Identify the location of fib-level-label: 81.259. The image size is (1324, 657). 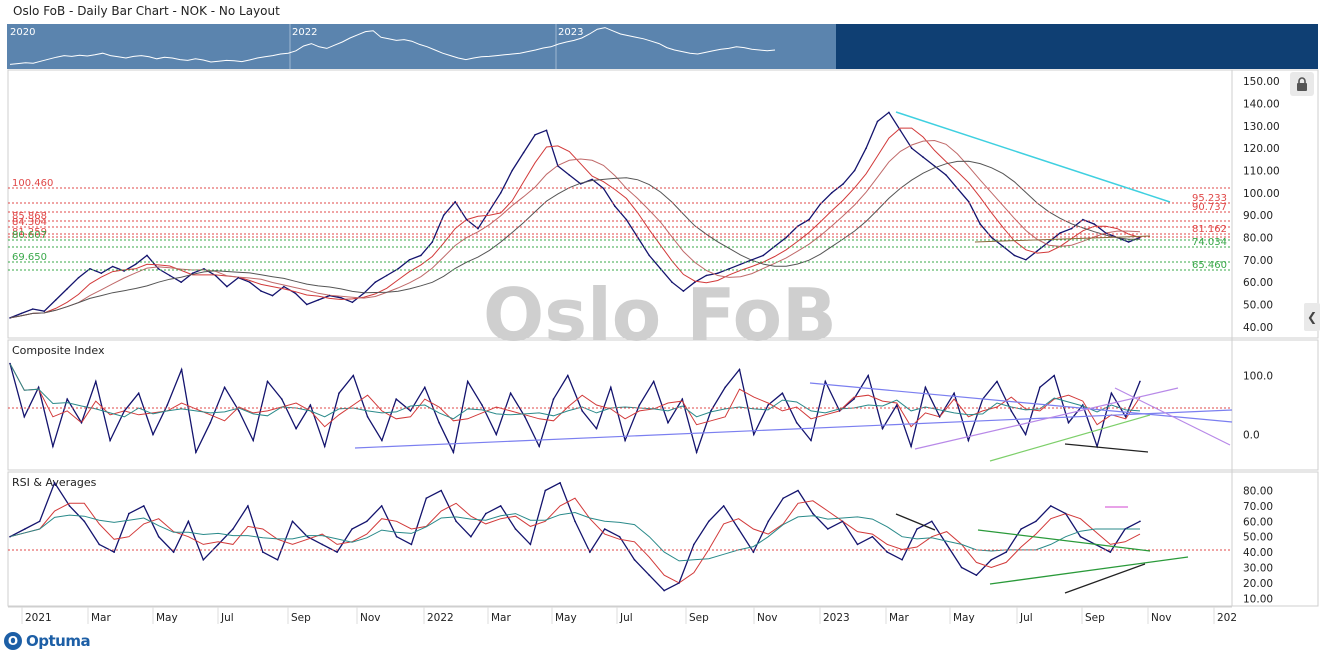
(29, 232).